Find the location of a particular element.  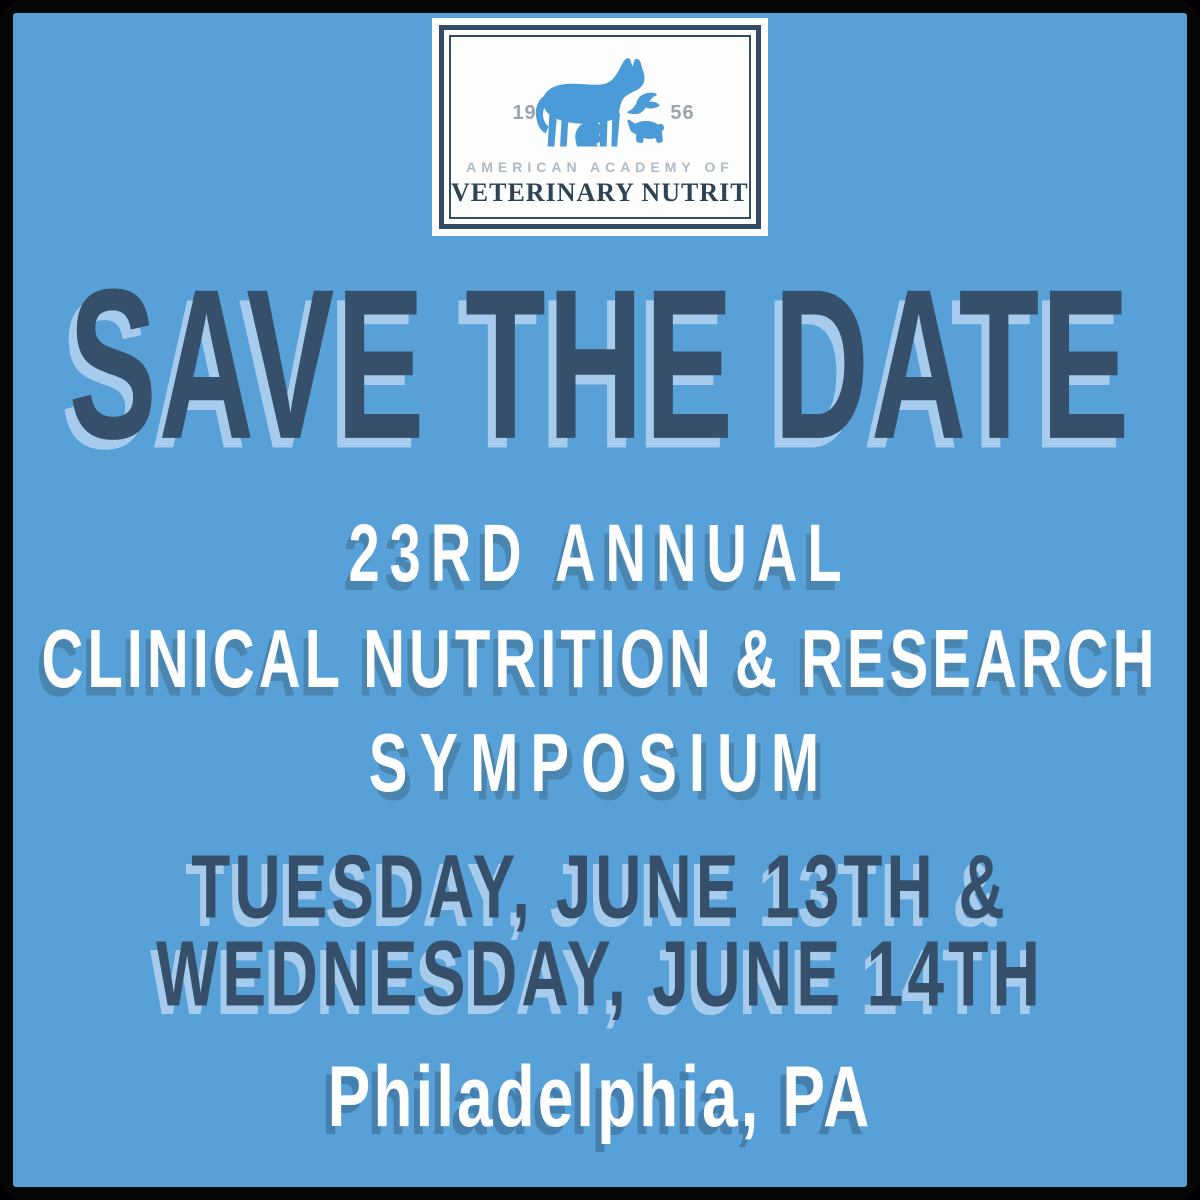

logo-org-line2: VETERINARY NUTRITION is located at coordinates (600, 192).